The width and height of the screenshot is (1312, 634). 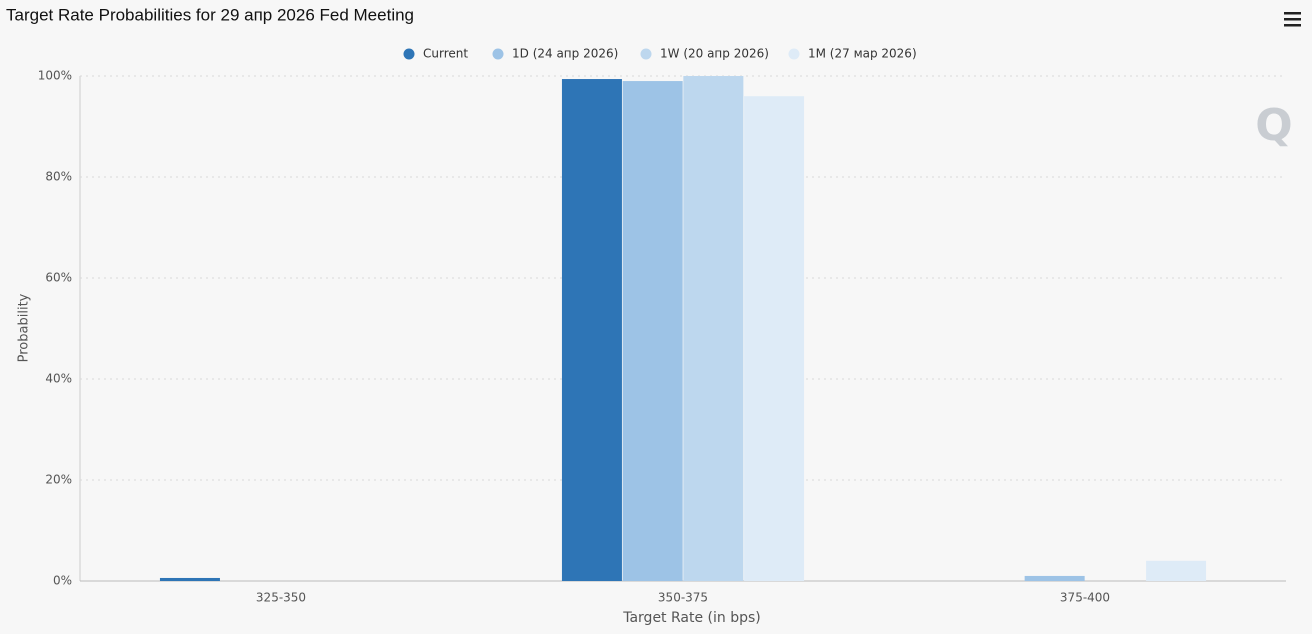 What do you see at coordinates (862, 54) in the screenshot?
I see `legend-label: 1M (27 мар 2026)` at bounding box center [862, 54].